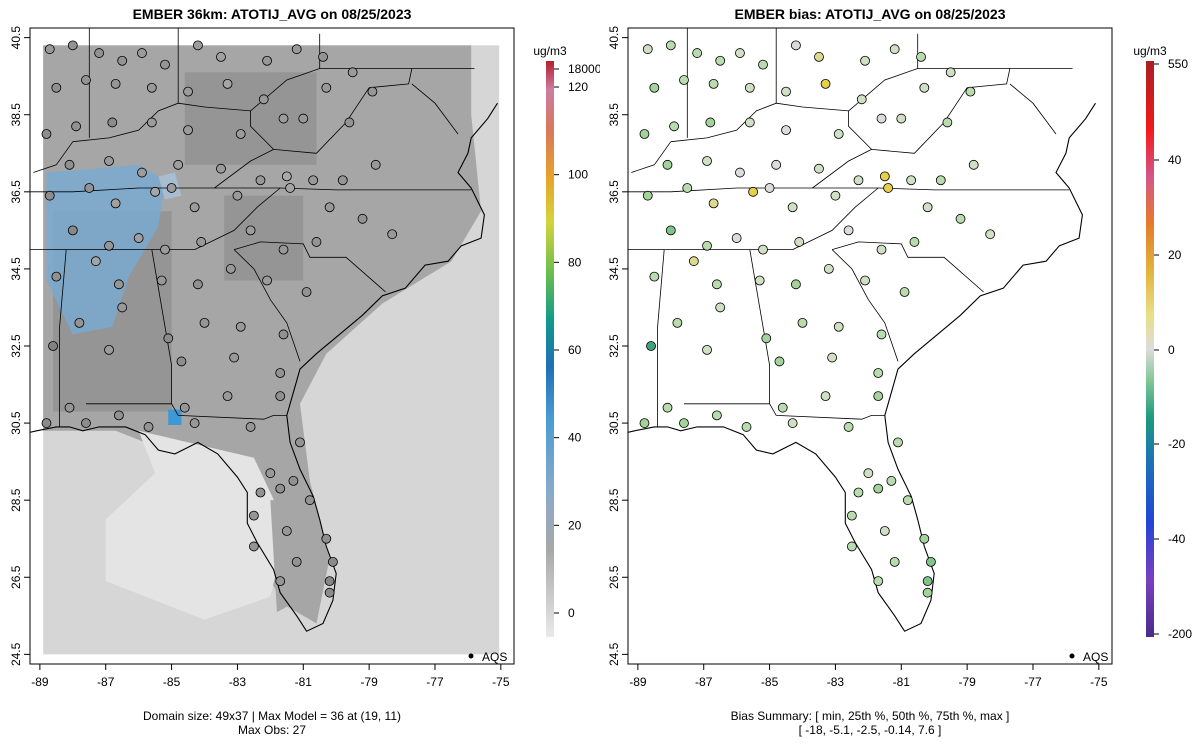 Image resolution: width=1200 pixels, height=750 pixels. What do you see at coordinates (575, 525) in the screenshot?
I see `colorbar-tick-label: 20` at bounding box center [575, 525].